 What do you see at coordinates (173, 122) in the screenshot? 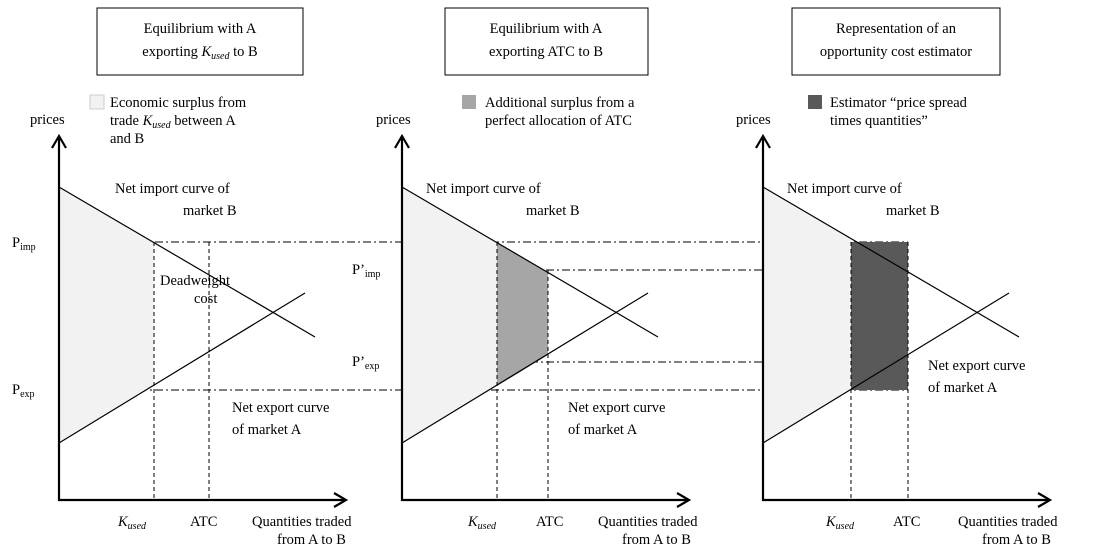
I see `legend-text: trade Kused between A` at bounding box center [173, 122].